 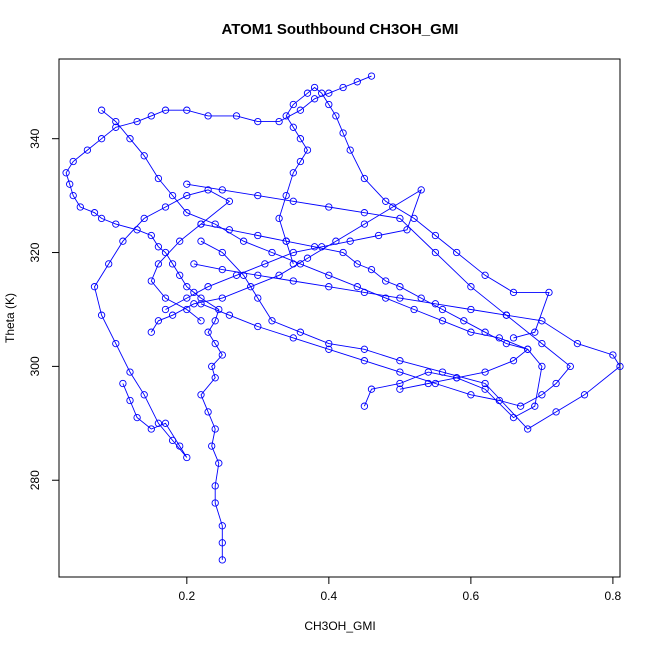 I want to click on x-tick-label: 0.2, so click(x=186, y=596).